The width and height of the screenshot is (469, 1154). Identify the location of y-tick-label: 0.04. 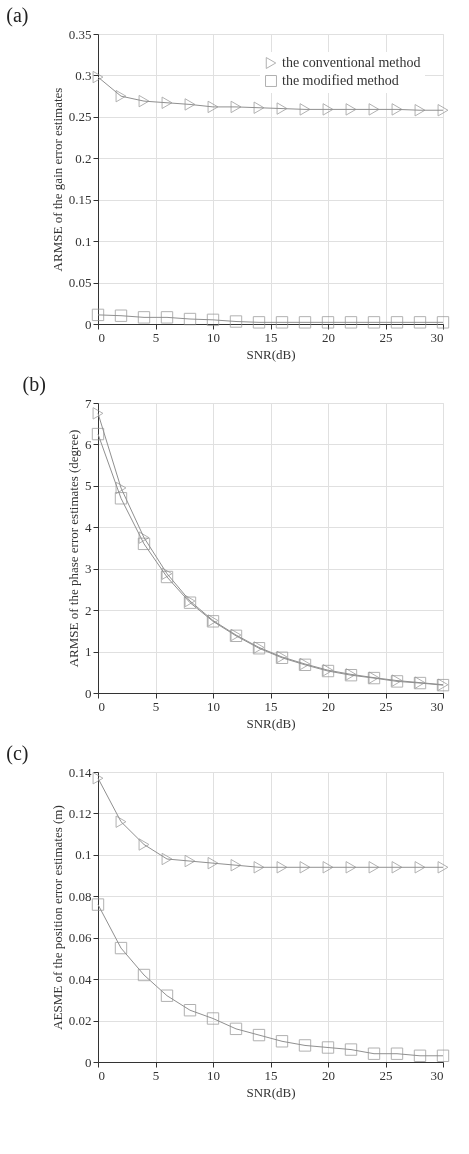
(80, 979).